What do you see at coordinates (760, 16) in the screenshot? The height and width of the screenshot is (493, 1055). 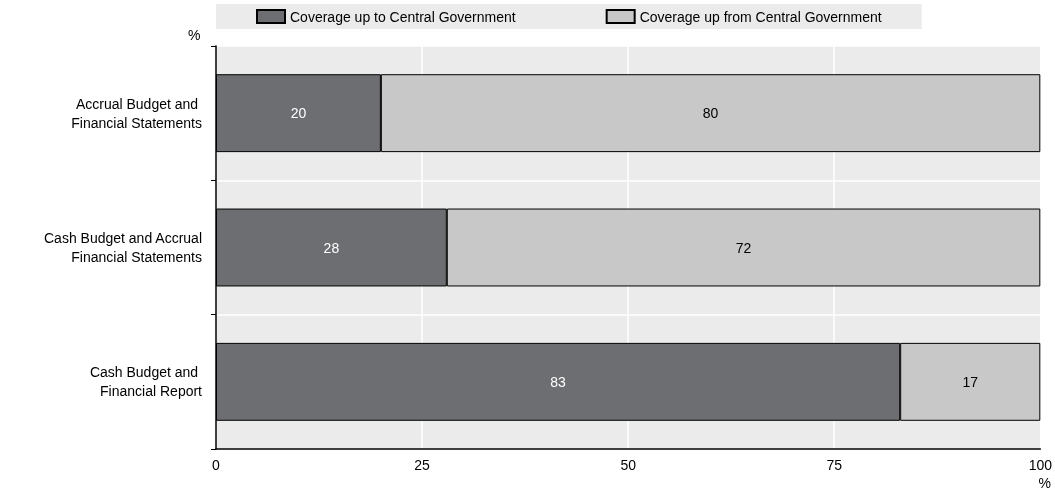 I see `legend-label: Coverage up from Central Government` at bounding box center [760, 16].